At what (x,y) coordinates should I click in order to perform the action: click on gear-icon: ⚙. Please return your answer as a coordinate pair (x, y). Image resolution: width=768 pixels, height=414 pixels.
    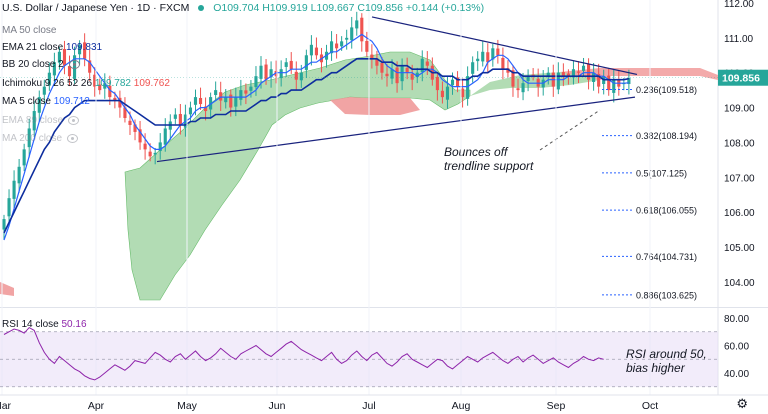
    Looking at the image, I should click on (742, 403).